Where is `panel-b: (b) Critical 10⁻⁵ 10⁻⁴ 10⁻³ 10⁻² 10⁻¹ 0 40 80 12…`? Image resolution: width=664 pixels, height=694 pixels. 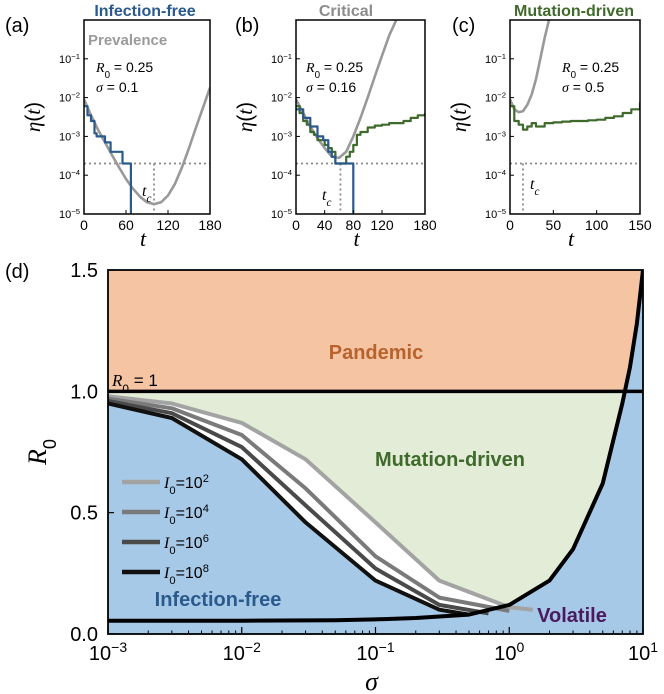
panel-b: (b) Critical 10⁻⁵ 10⁻⁴ 10⁻³ 10⁻² 10⁻¹ 0 40 80 12… is located at coordinates (335, 127).